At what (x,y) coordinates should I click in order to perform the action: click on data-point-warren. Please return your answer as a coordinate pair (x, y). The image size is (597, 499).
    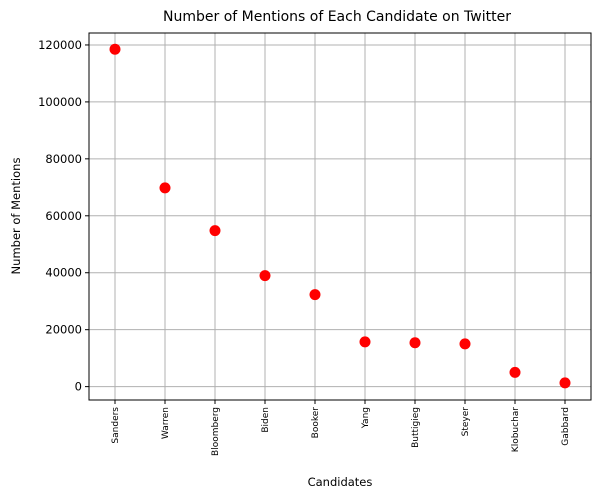
    Looking at the image, I should click on (165, 188).